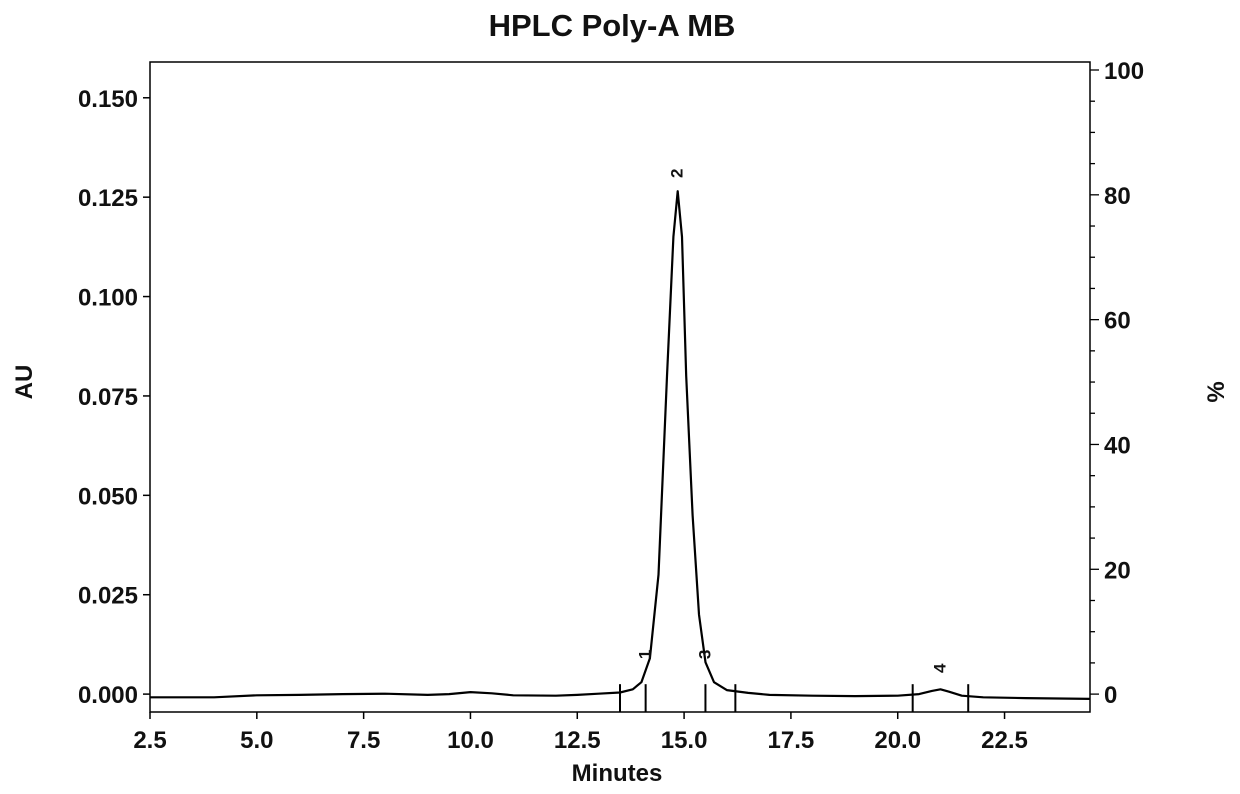  Describe the element at coordinates (791, 740) in the screenshot. I see `x-tick-label: 17.5` at that location.